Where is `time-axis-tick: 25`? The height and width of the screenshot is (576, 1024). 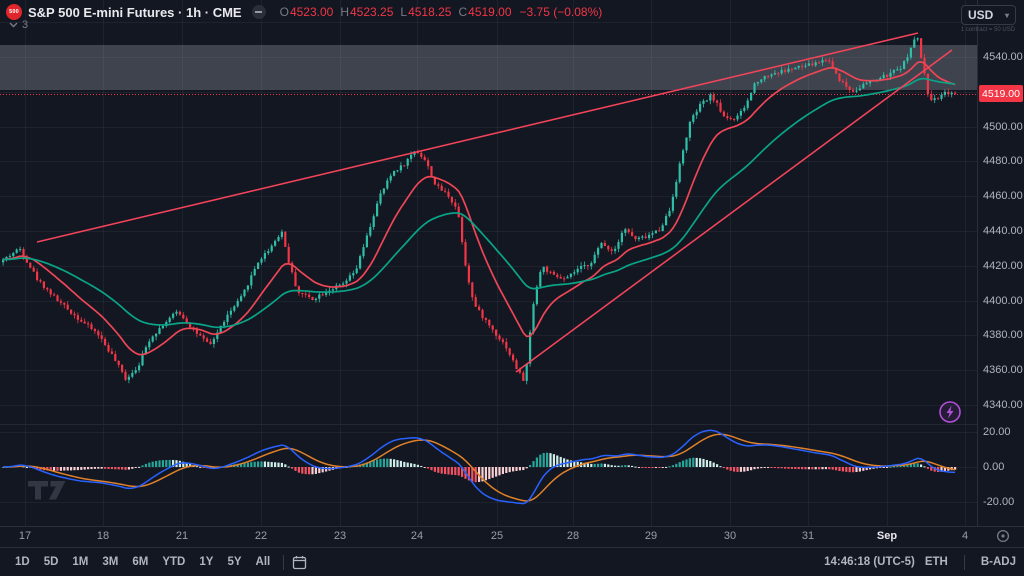 time-axis-tick: 25 is located at coordinates (497, 536).